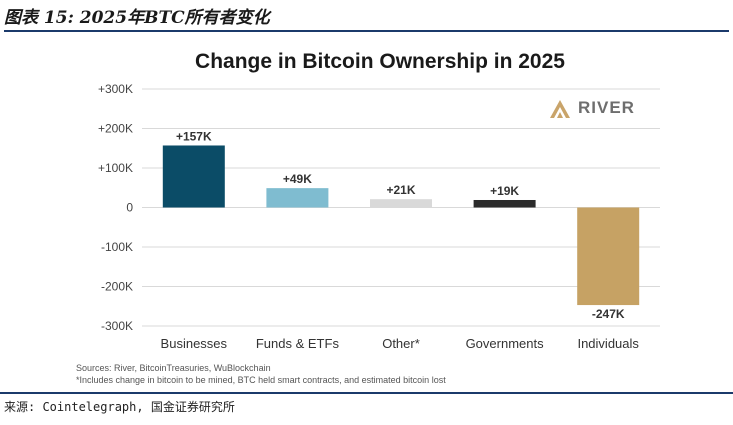 The height and width of the screenshot is (425, 733). Describe the element at coordinates (194, 136) in the screenshot. I see `data-label: +157K` at that location.